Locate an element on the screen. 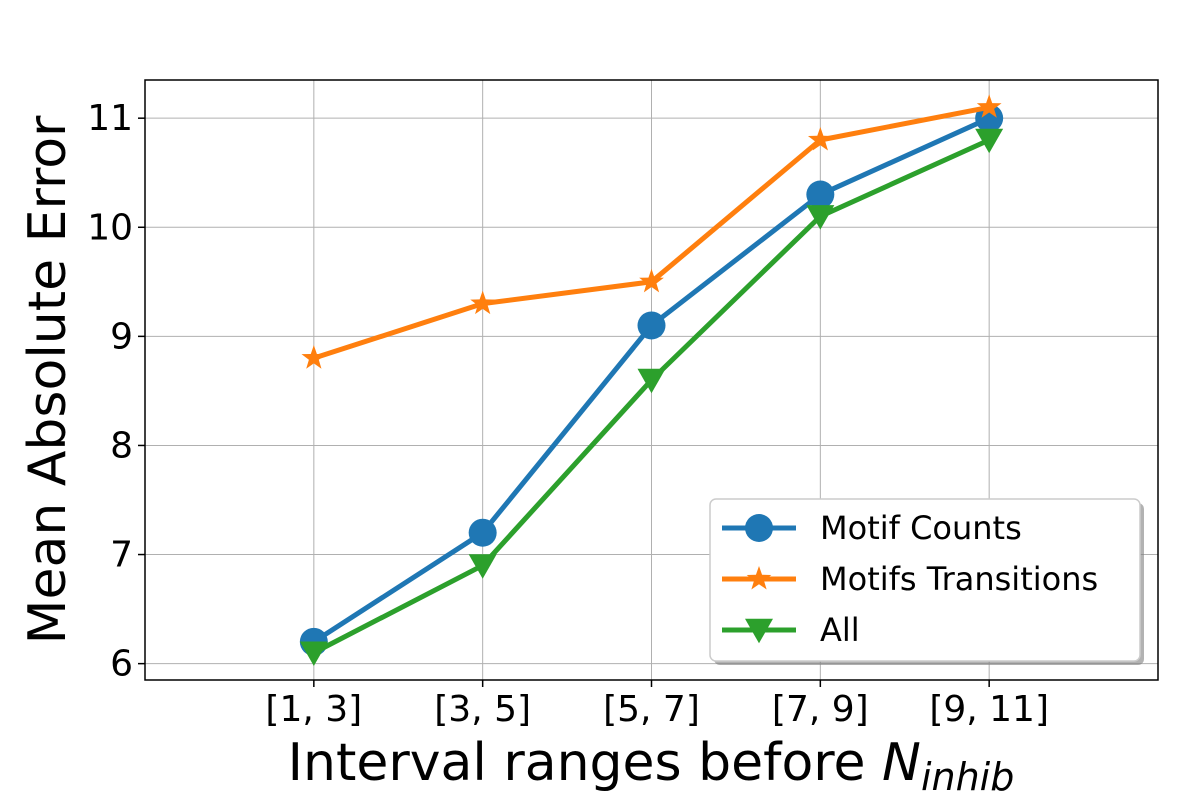 The height and width of the screenshot is (800, 1200). y-tick-label: 10 is located at coordinates (110, 227).